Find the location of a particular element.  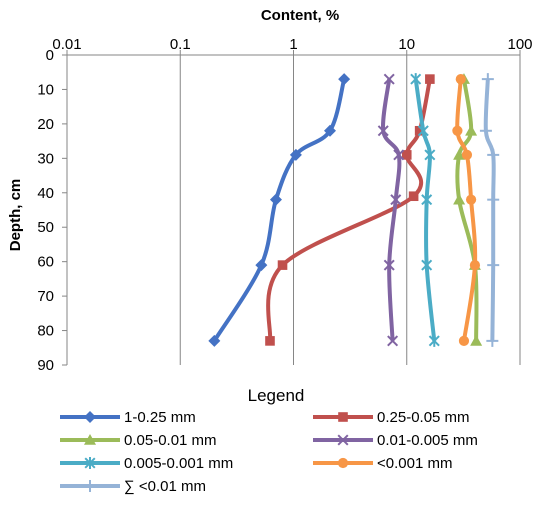

y-tick-label: 80 is located at coordinates (45, 331).